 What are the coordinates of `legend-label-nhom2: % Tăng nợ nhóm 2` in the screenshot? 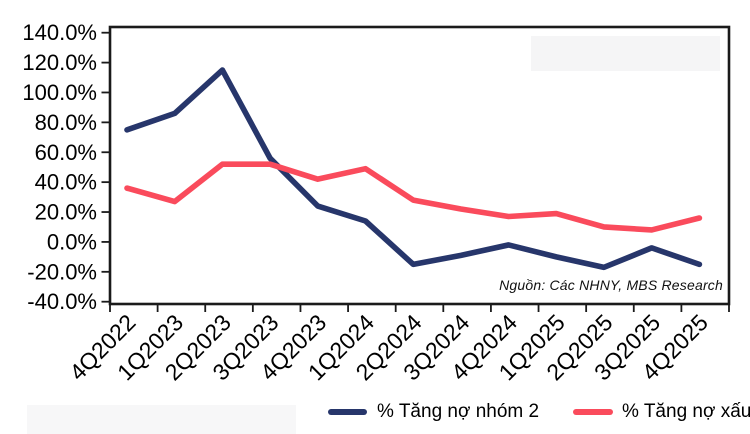 It's located at (458, 411).